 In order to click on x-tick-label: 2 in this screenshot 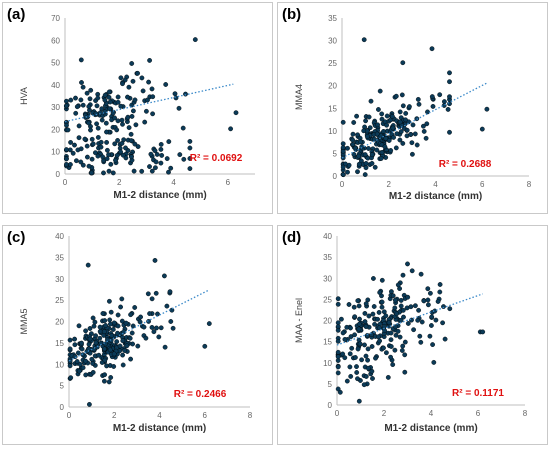, I will do `click(389, 184)`.